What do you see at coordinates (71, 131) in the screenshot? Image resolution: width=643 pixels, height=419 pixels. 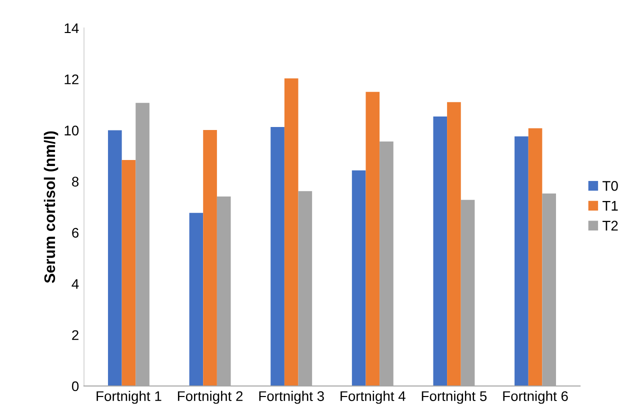 I see `y-tick-label: 10` at bounding box center [71, 131].